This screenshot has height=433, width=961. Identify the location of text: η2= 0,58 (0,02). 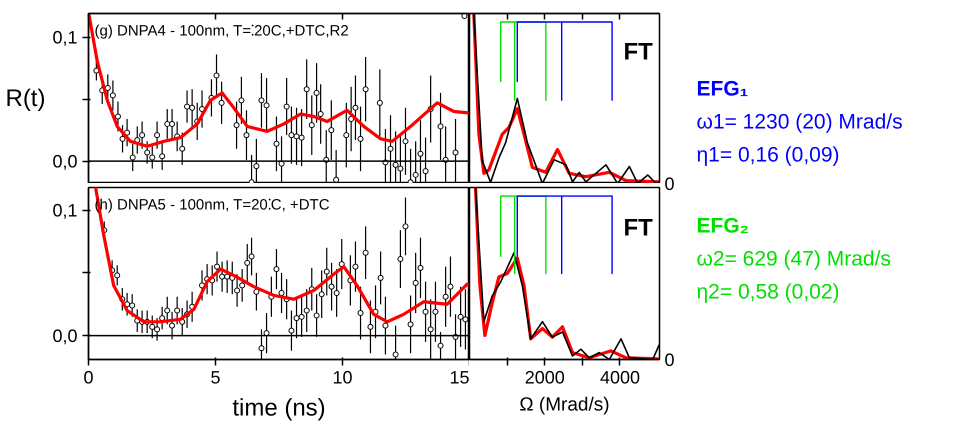
(768, 292).